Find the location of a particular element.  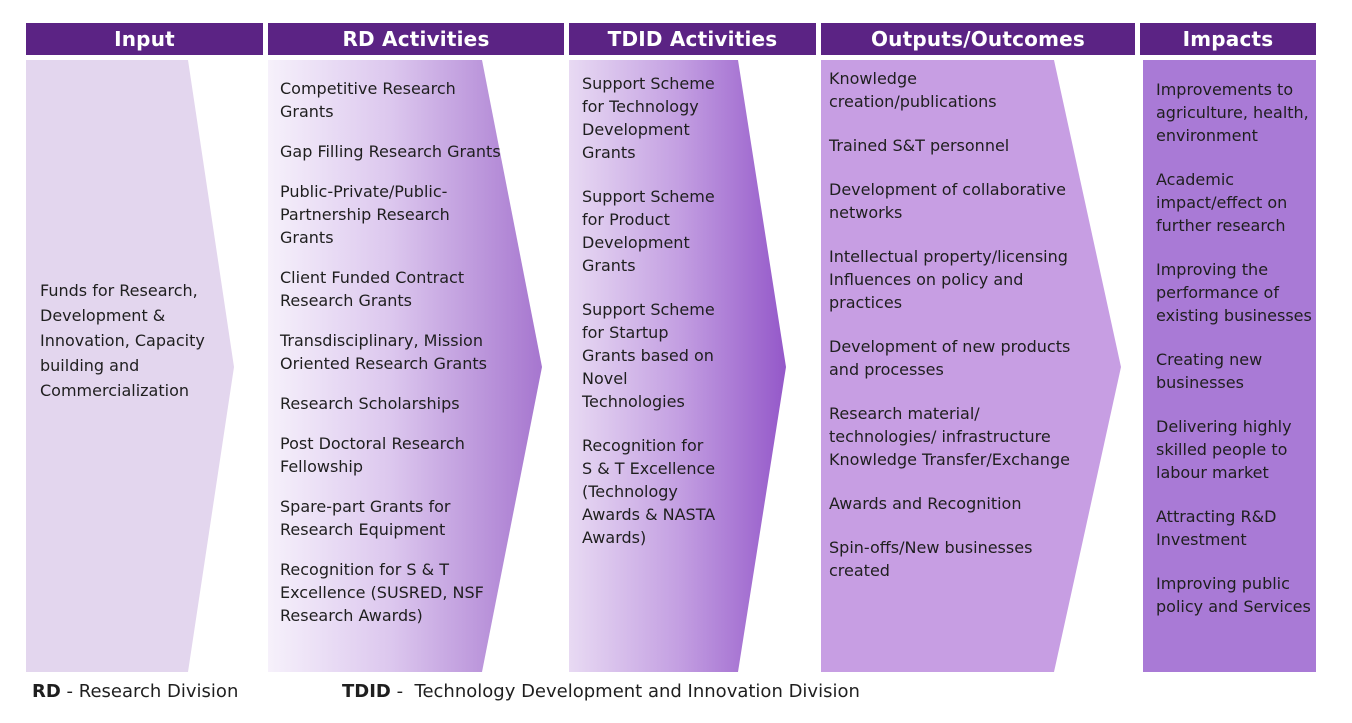

impact-item-line: agriculture, health, is located at coordinates (1232, 112).